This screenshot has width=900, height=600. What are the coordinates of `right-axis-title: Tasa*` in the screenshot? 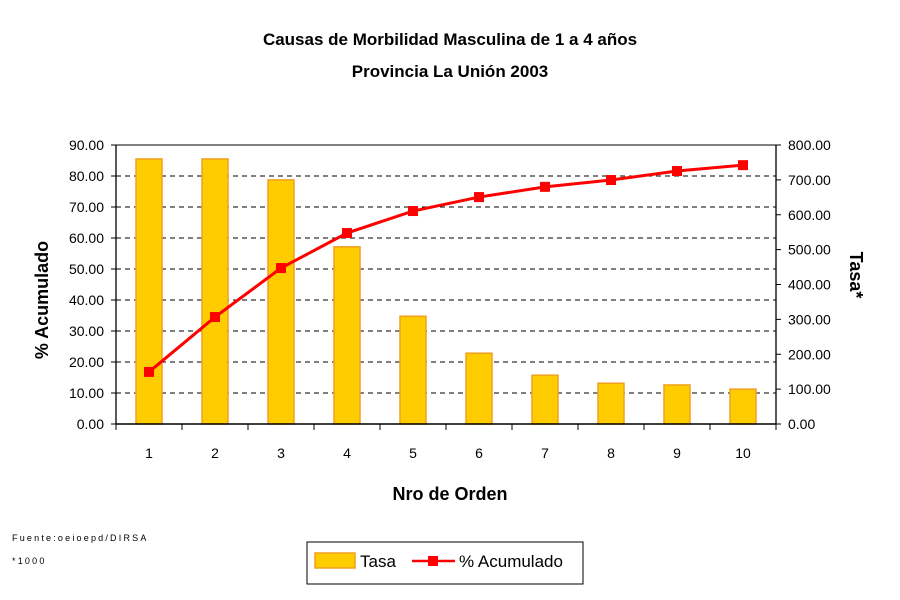 It's located at (856, 275).